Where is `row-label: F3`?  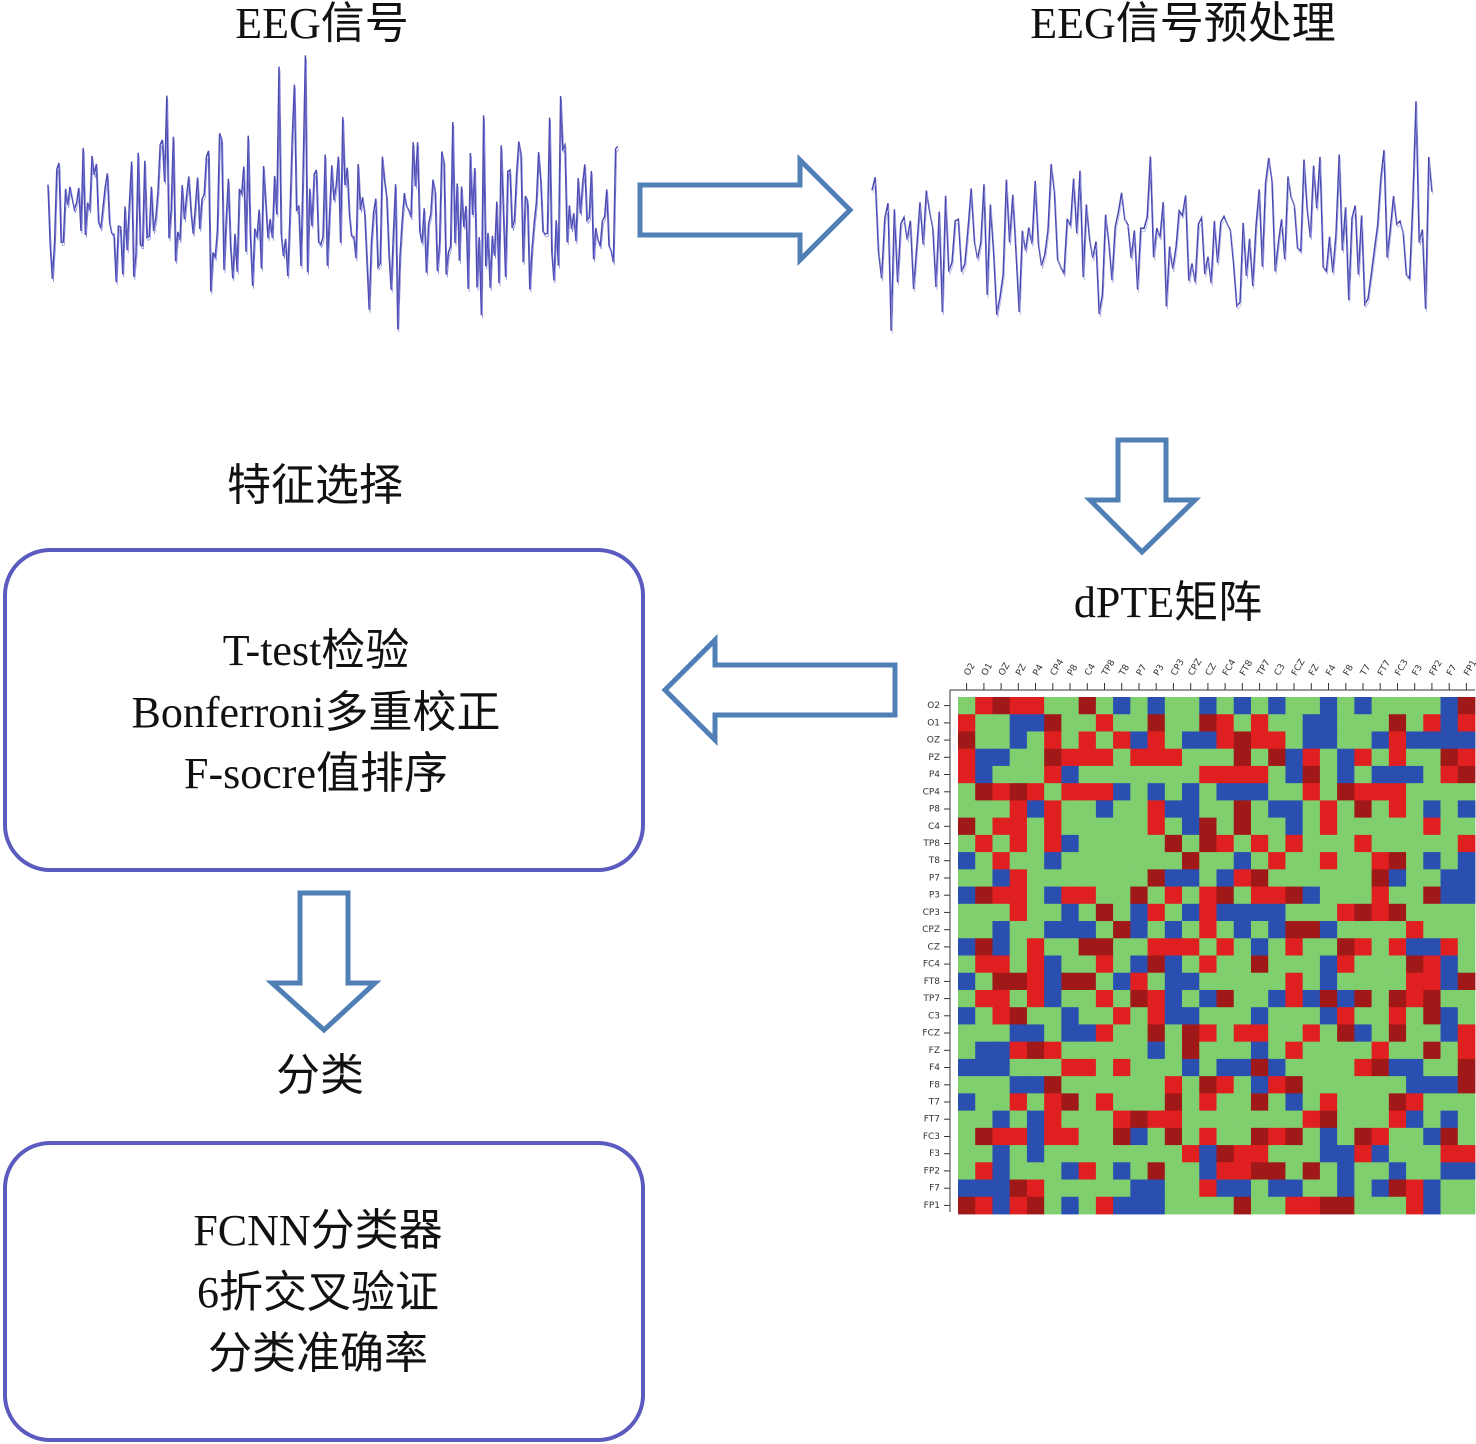 row-label: F3 is located at coordinates (934, 1154).